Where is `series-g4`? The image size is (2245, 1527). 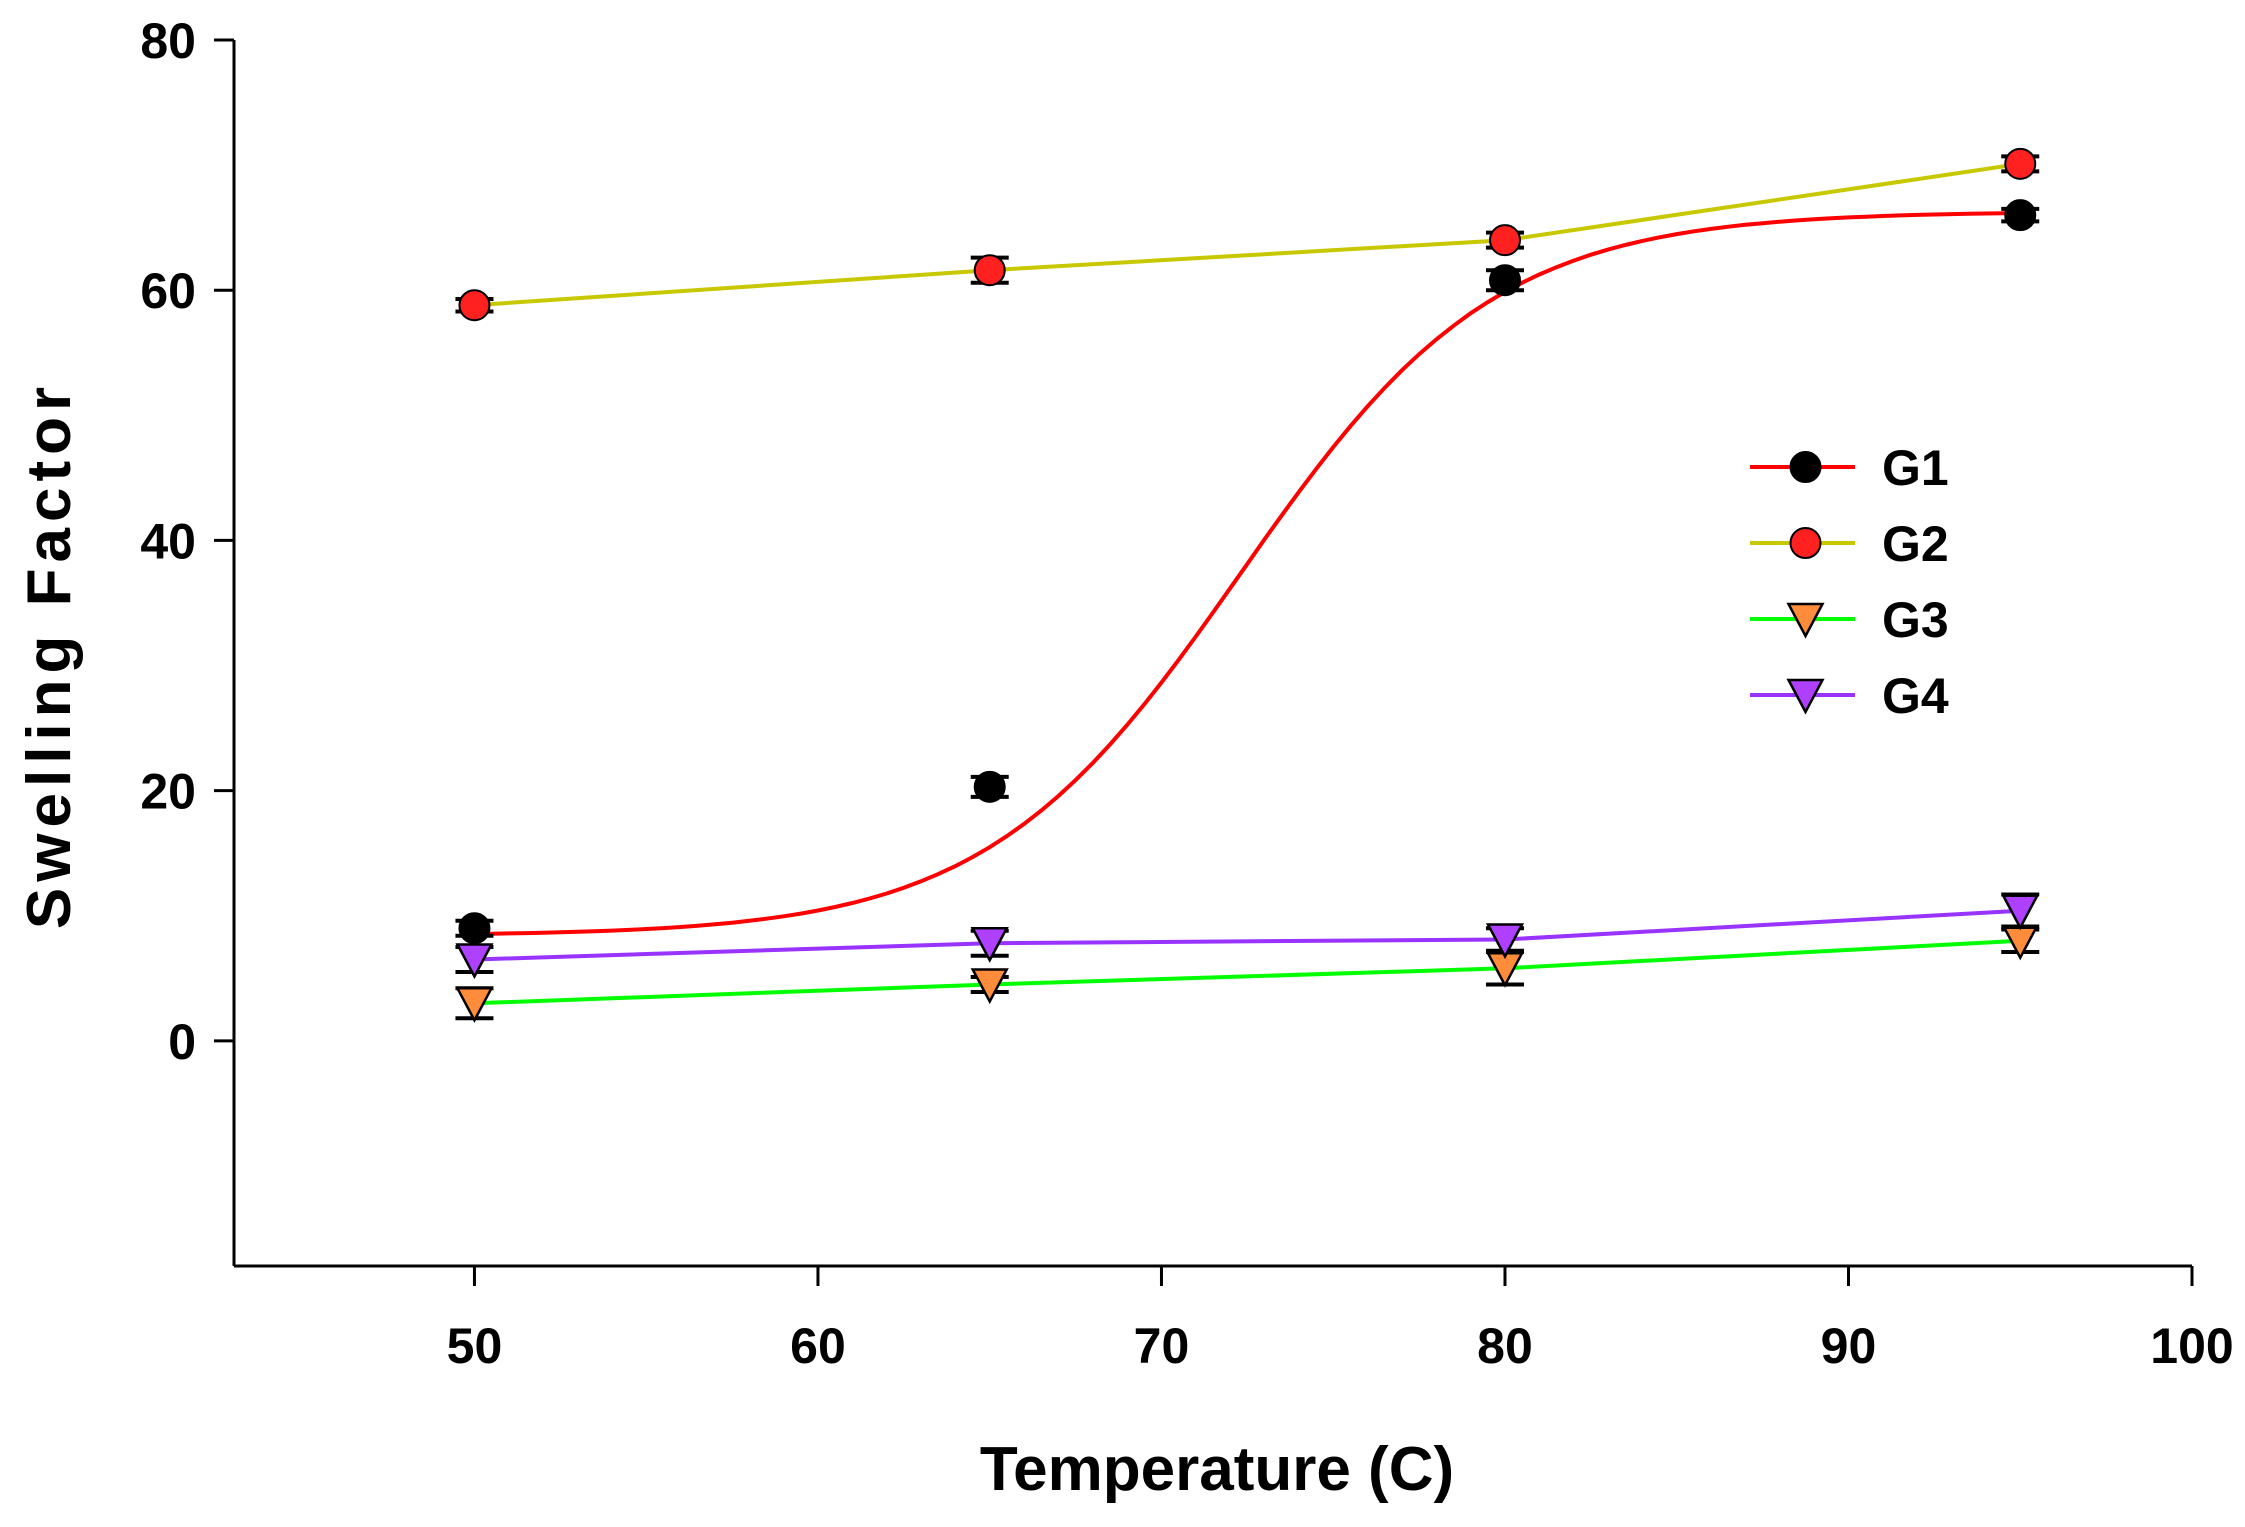
series-g4 is located at coordinates (1247, 936).